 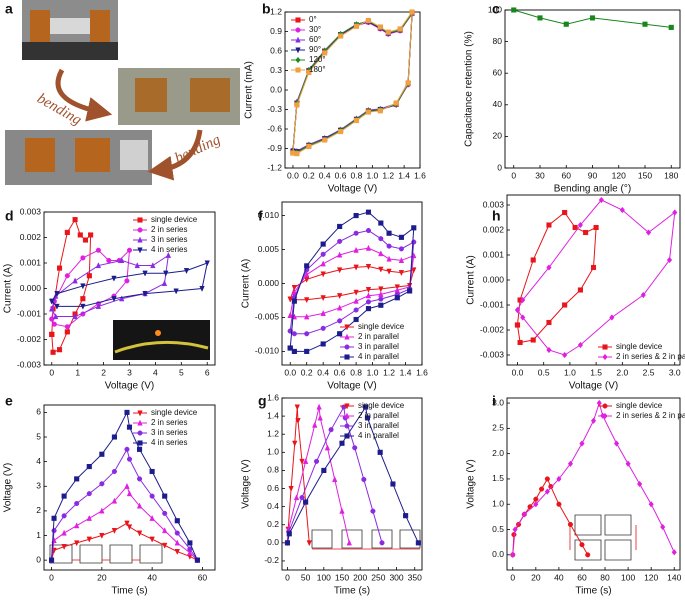 What do you see at coordinates (592, 18) in the screenshot?
I see `series-line` at bounding box center [592, 18].